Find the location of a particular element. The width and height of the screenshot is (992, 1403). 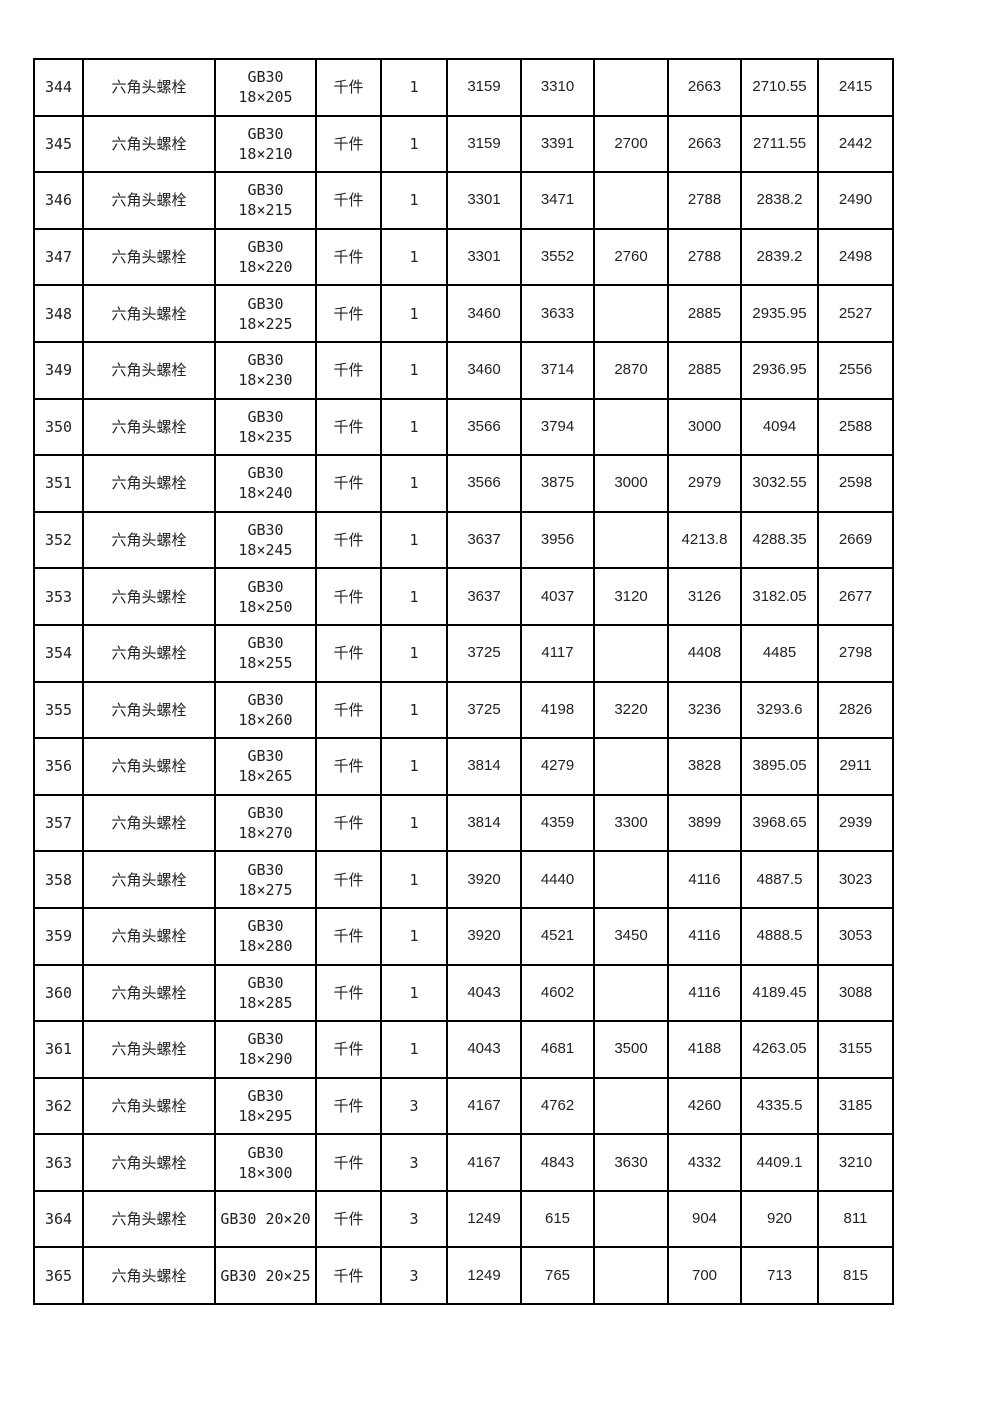

specification-cell: GB30 18×280 is located at coordinates (265, 936).